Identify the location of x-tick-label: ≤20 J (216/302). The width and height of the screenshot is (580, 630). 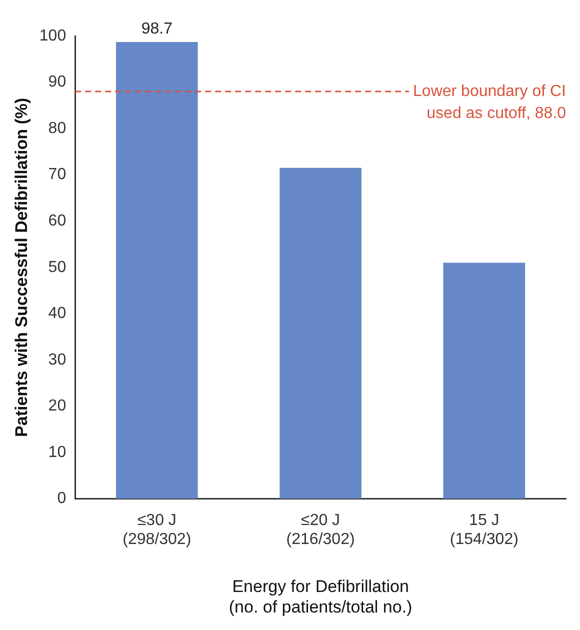
(320, 530).